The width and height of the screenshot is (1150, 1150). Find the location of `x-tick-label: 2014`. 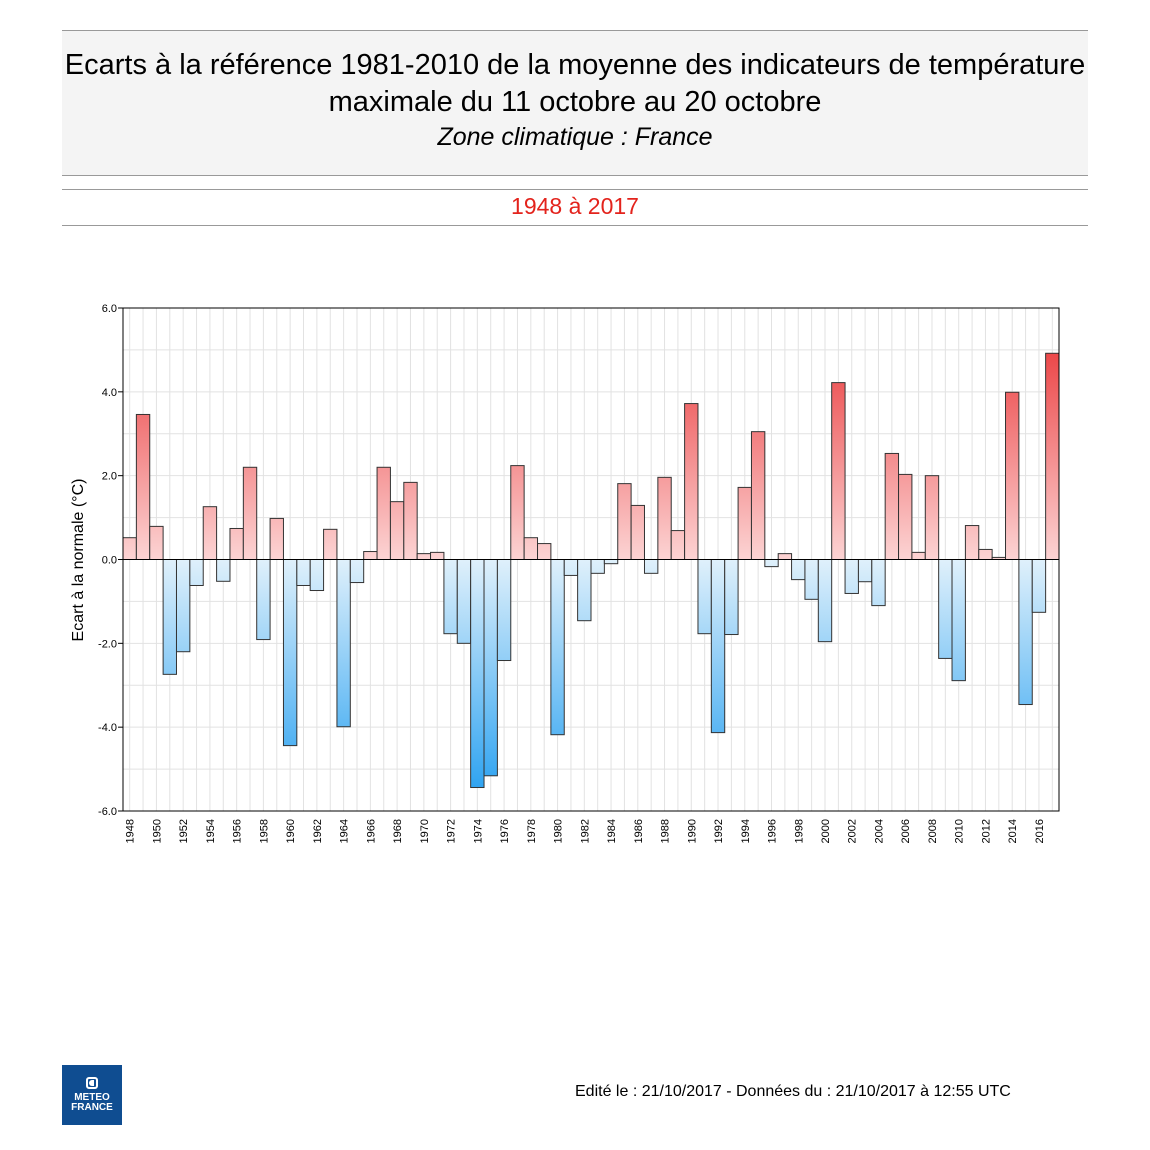

x-tick-label: 2014 is located at coordinates (1013, 831).